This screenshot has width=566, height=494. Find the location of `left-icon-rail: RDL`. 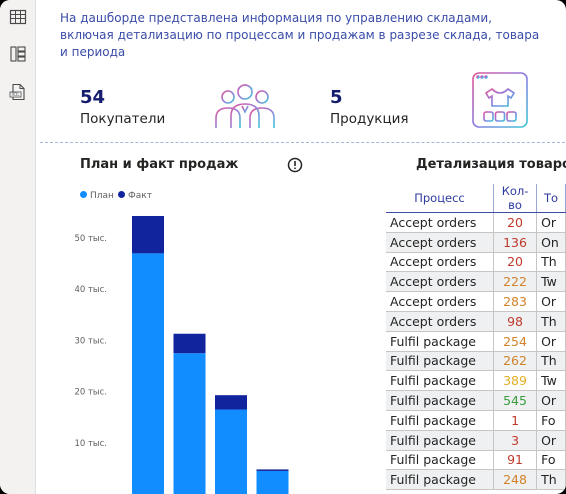

left-icon-rail: RDL is located at coordinates (18, 247).